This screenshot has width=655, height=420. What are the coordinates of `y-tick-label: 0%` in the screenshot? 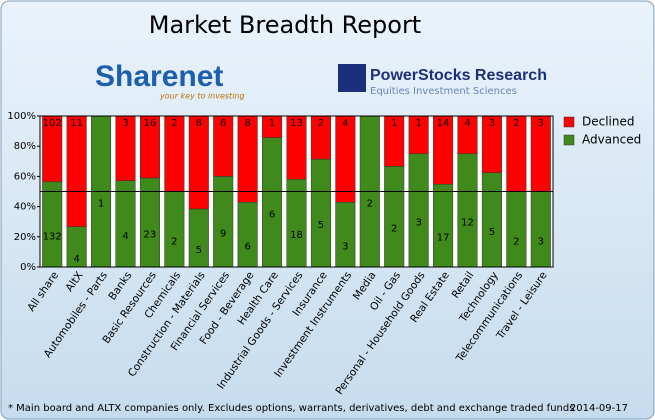 It's located at (28, 267).